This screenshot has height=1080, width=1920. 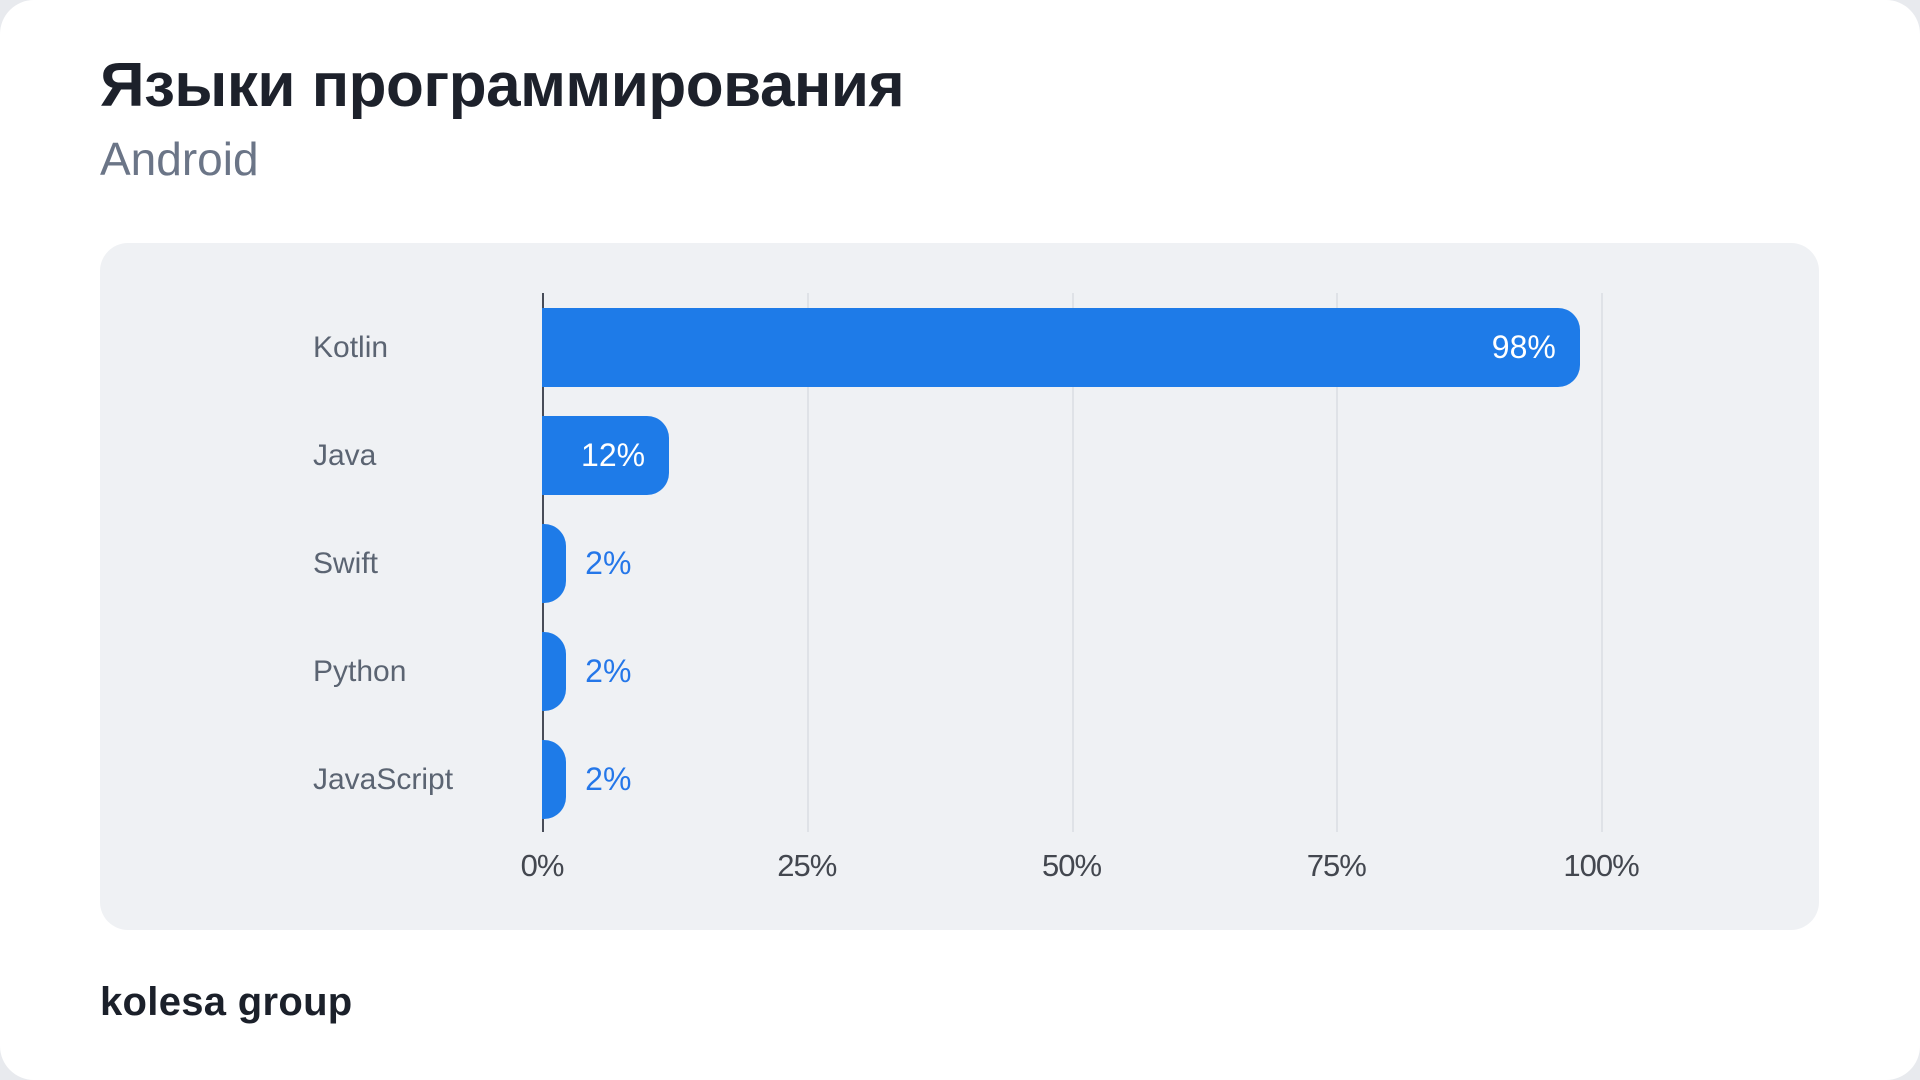 I want to click on x-tick-label: 50%, so click(x=1071, y=865).